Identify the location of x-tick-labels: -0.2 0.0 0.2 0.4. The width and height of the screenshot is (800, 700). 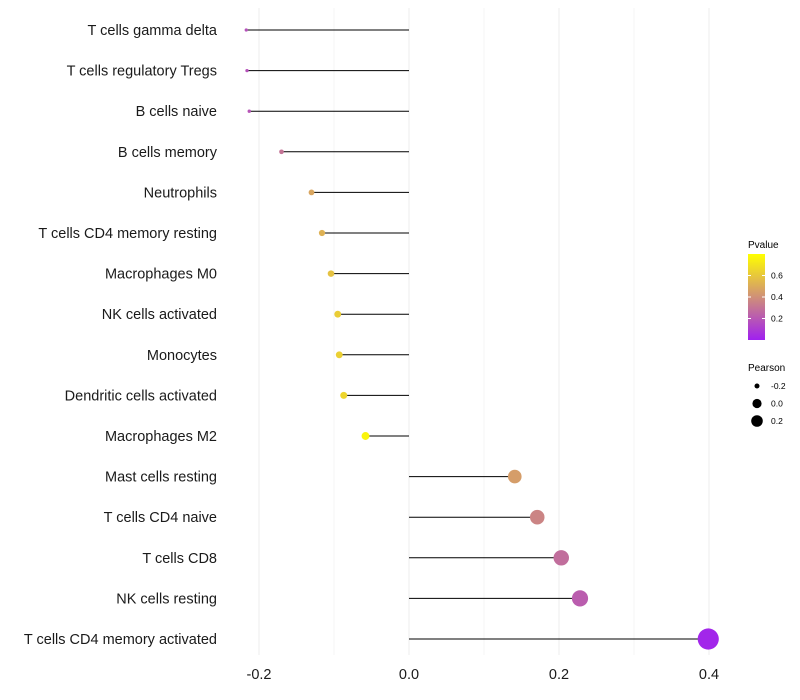
(483, 675).